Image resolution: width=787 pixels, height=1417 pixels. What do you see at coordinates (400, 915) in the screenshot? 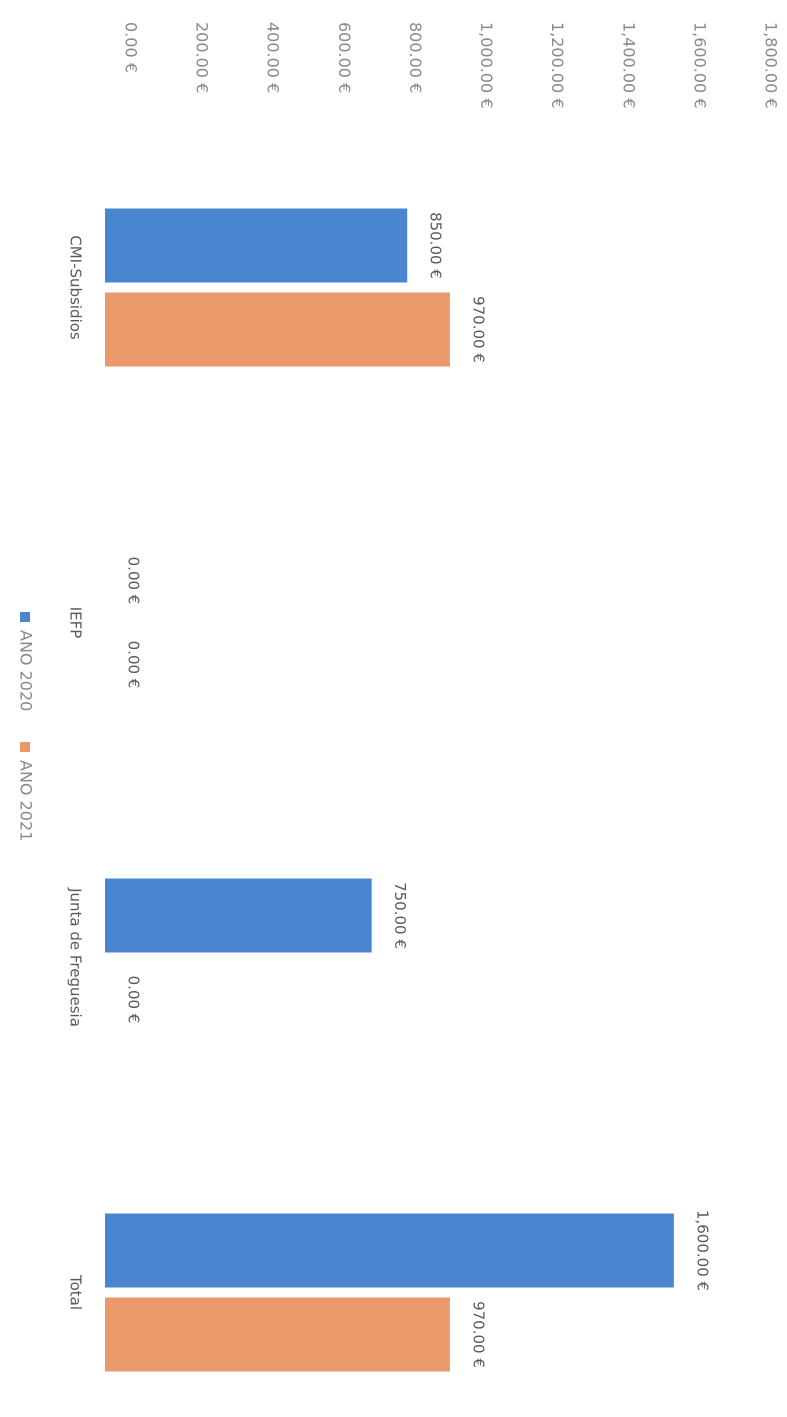
I see `data-label: 750.00 €` at bounding box center [400, 915].